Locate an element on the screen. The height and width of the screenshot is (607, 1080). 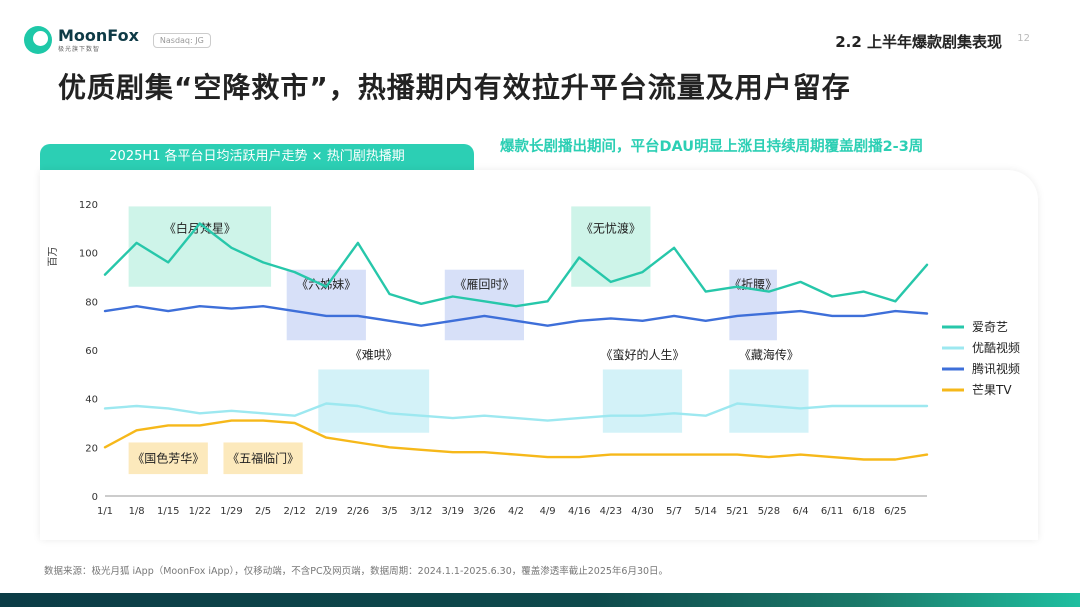
x-tick-label-7: 2/19 is located at coordinates (326, 511).